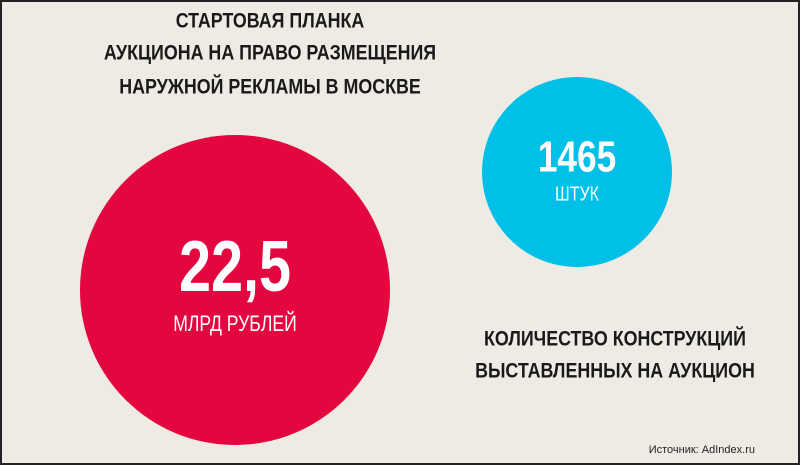  What do you see at coordinates (270, 53) in the screenshot?
I see `title-line: АУКЦИОНА НА ПРАВО РАЗМЕЩЕНИЯ` at bounding box center [270, 53].